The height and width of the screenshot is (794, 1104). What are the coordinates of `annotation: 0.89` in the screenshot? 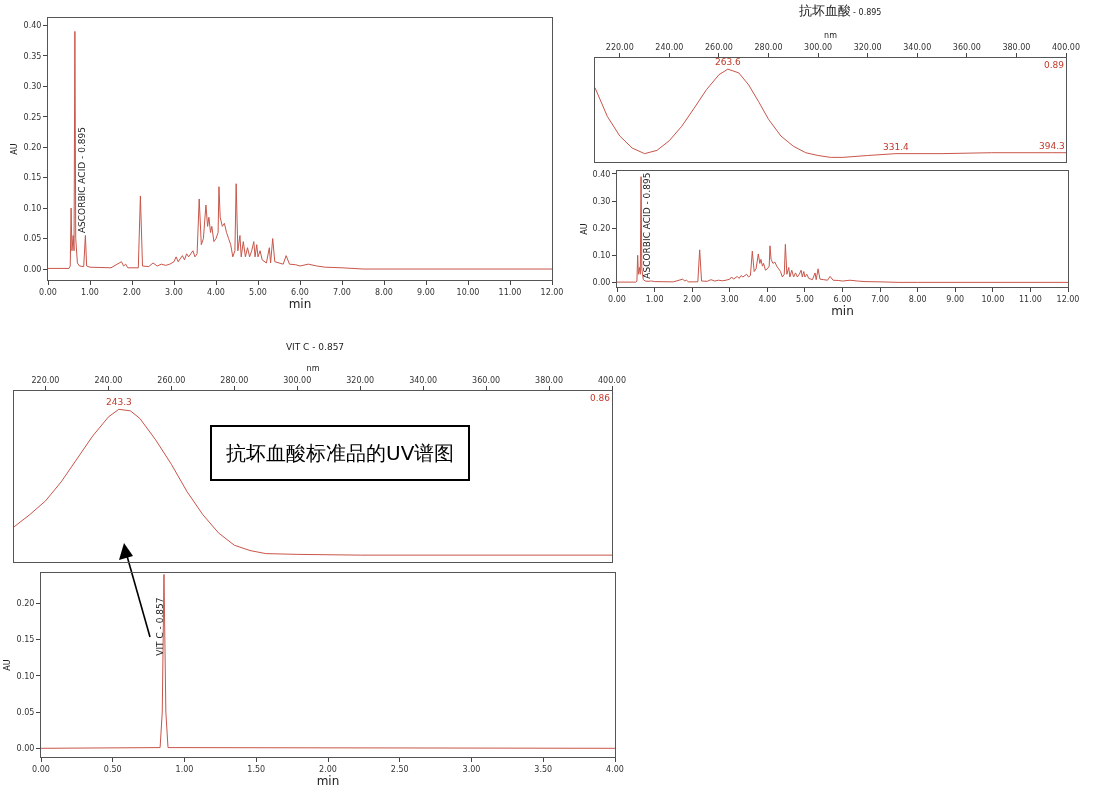 It's located at (1054, 65).